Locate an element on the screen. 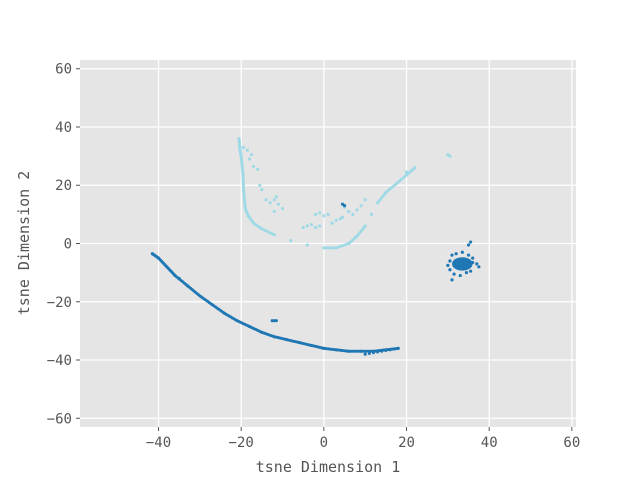 This screenshot has height=480, width=640. x-tick-label: 0 is located at coordinates (324, 443).